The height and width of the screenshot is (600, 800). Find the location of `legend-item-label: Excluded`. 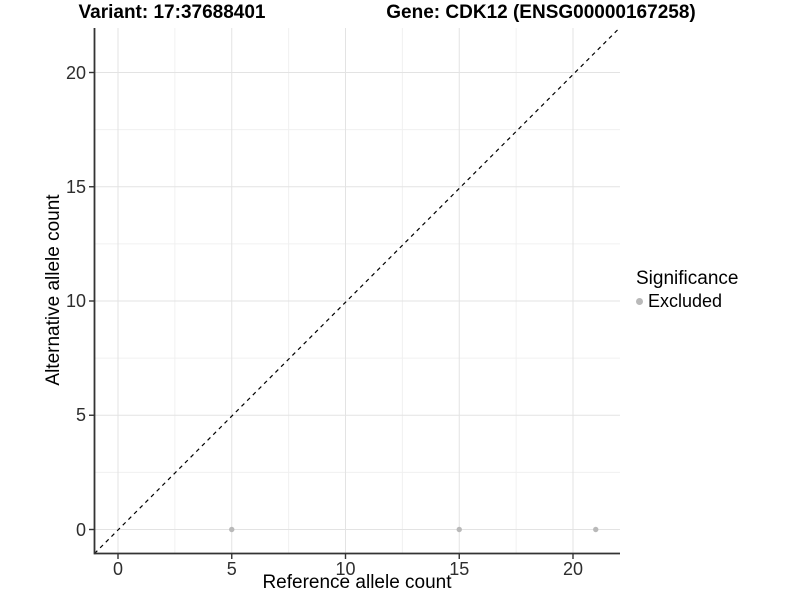

legend-item-label: Excluded is located at coordinates (685, 301).